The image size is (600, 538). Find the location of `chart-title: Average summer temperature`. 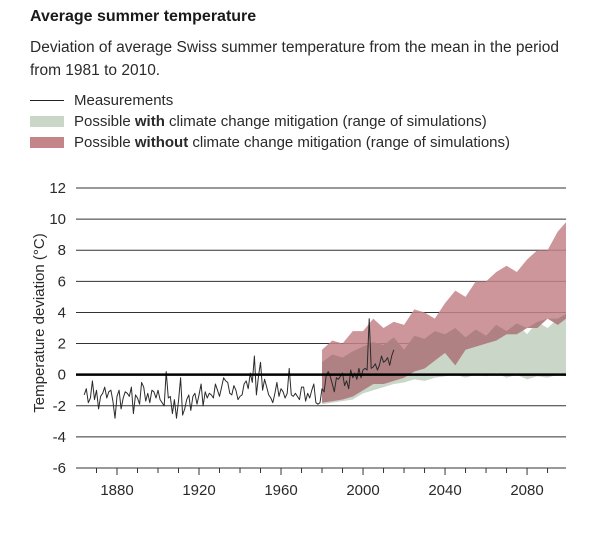

chart-title: Average summer temperature is located at coordinates (143, 16).